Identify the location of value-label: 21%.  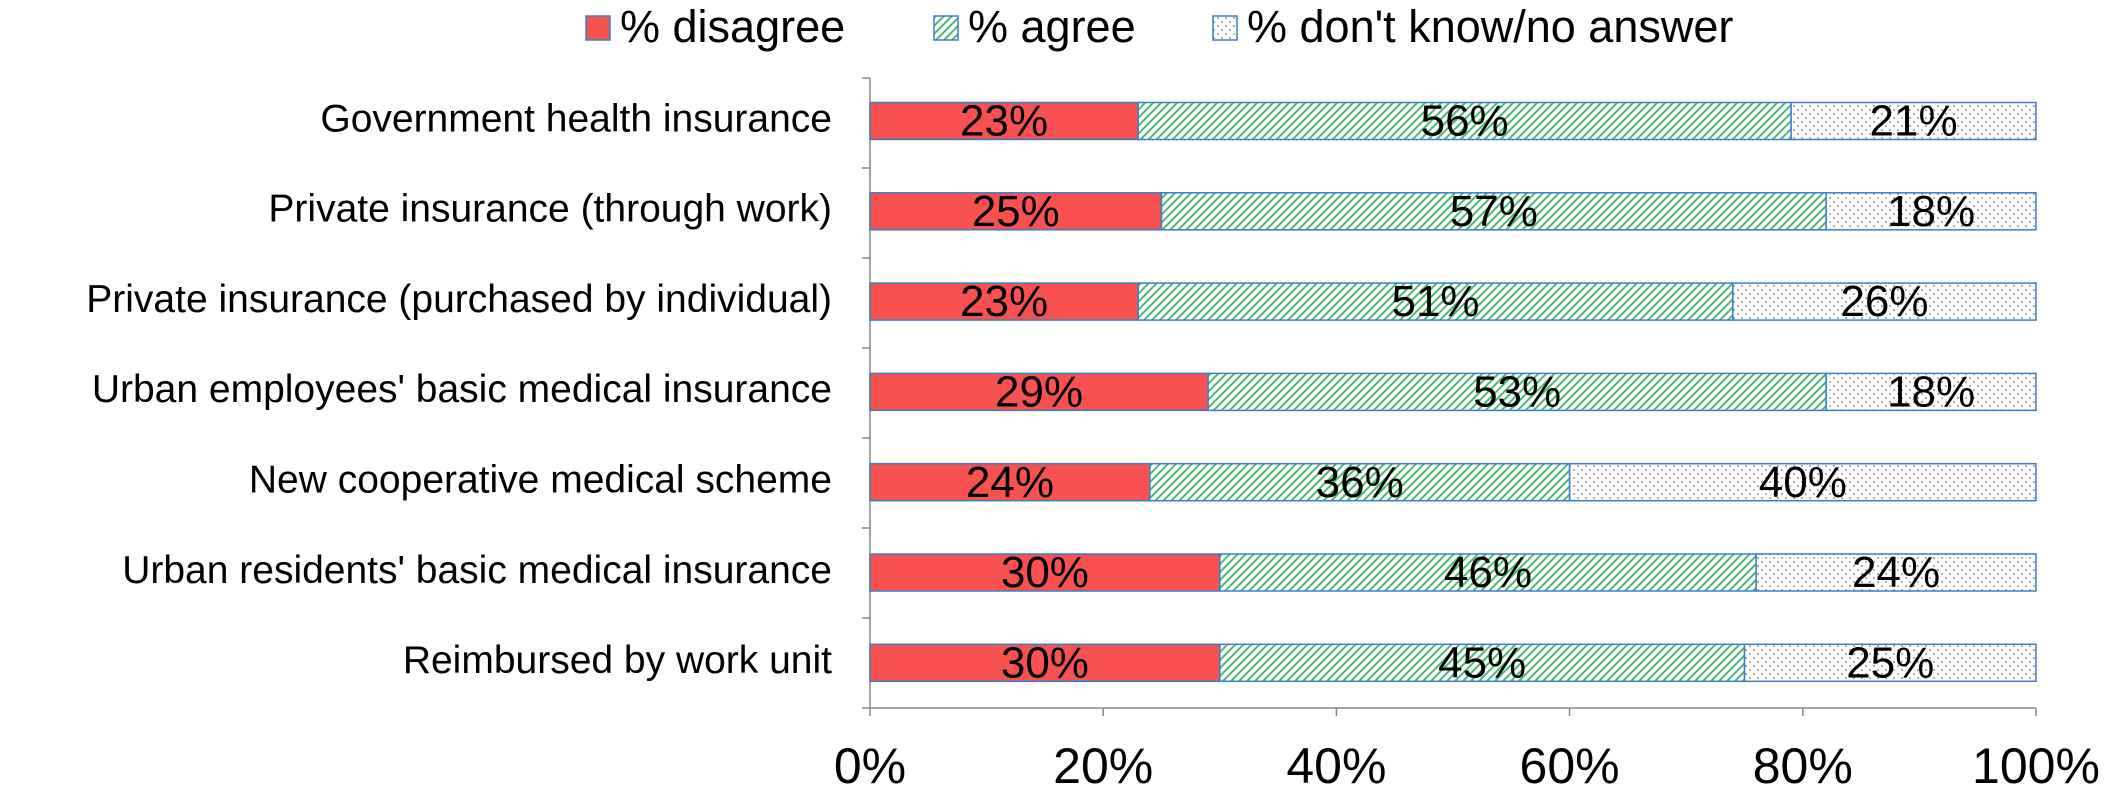
(1914, 121).